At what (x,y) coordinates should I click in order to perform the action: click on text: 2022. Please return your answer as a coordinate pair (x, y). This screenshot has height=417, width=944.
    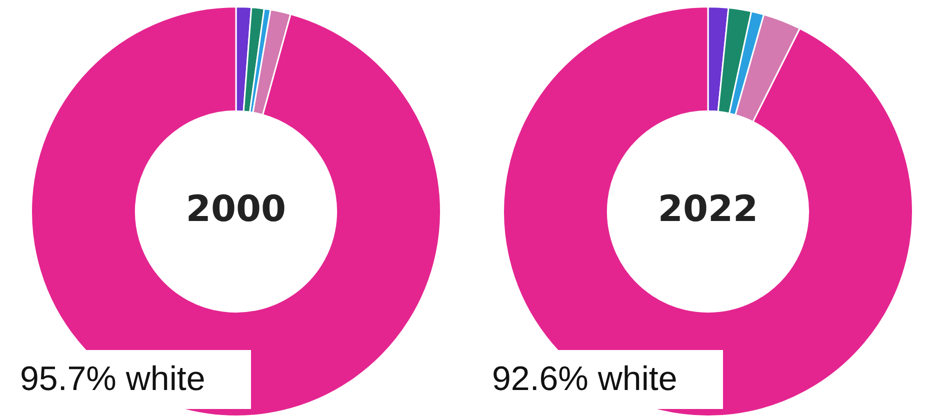
    Looking at the image, I should click on (708, 209).